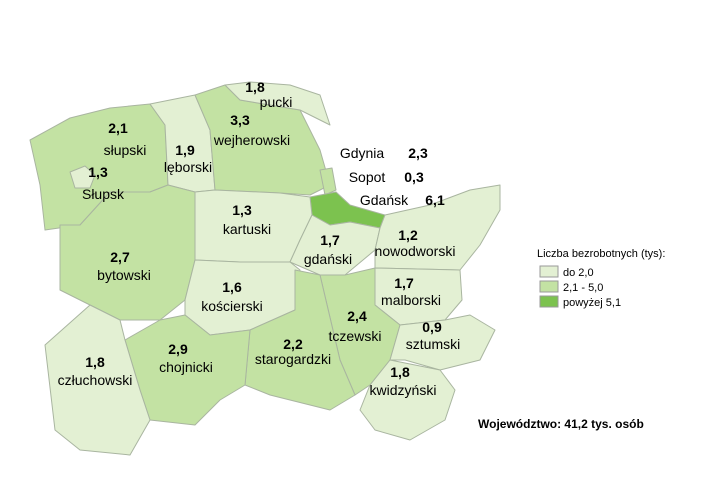 The image size is (710, 499). What do you see at coordinates (293, 344) in the screenshot?
I see `region-value: 2,2` at bounding box center [293, 344].